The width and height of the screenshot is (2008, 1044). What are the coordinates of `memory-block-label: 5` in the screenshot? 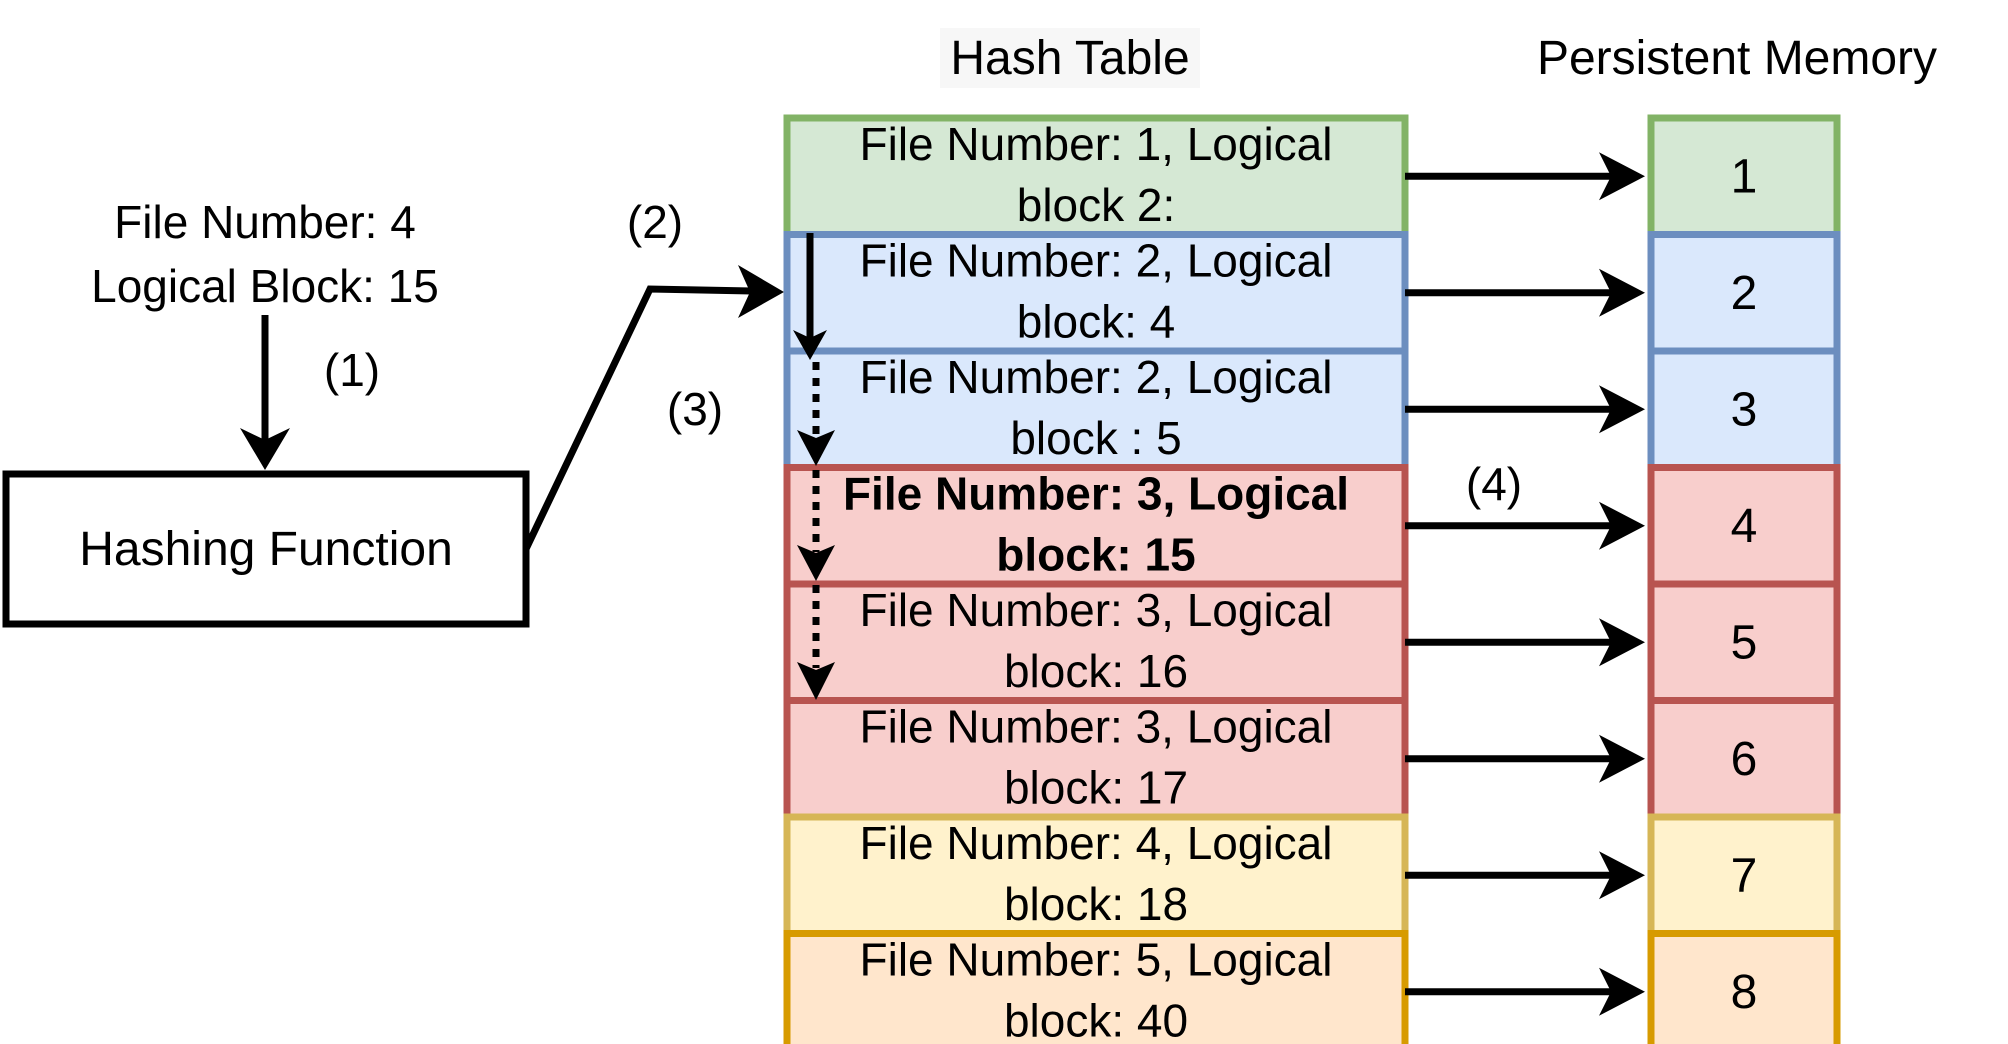 It's located at (1744, 642).